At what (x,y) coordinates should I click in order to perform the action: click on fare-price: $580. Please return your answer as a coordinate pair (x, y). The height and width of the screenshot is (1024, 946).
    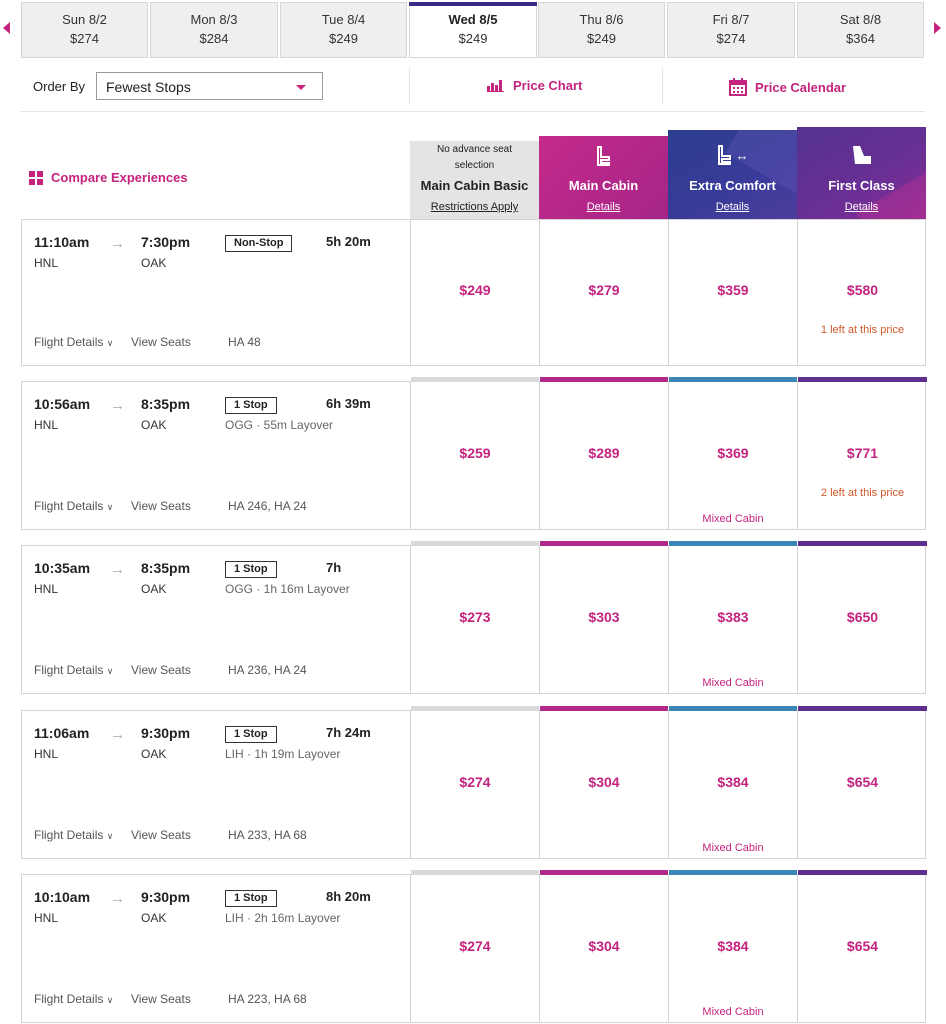
    Looking at the image, I should click on (862, 290).